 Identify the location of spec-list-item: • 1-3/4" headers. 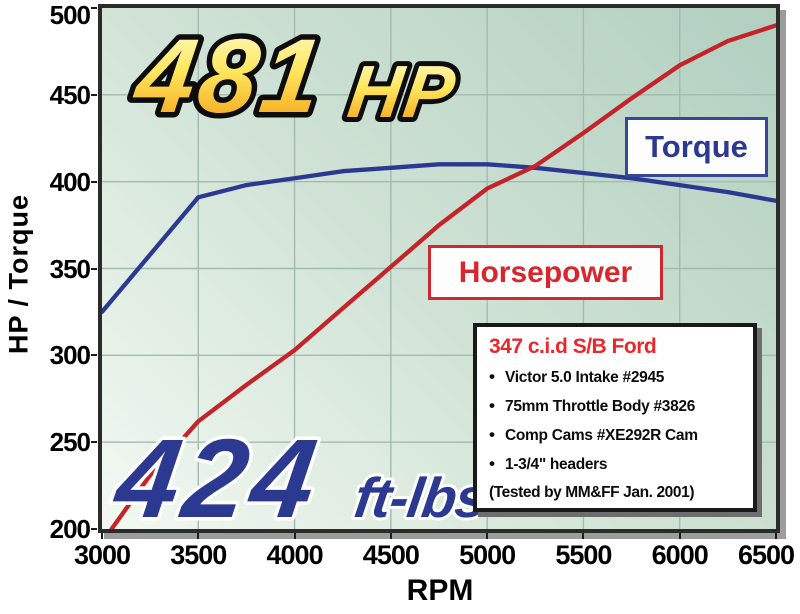
(616, 464).